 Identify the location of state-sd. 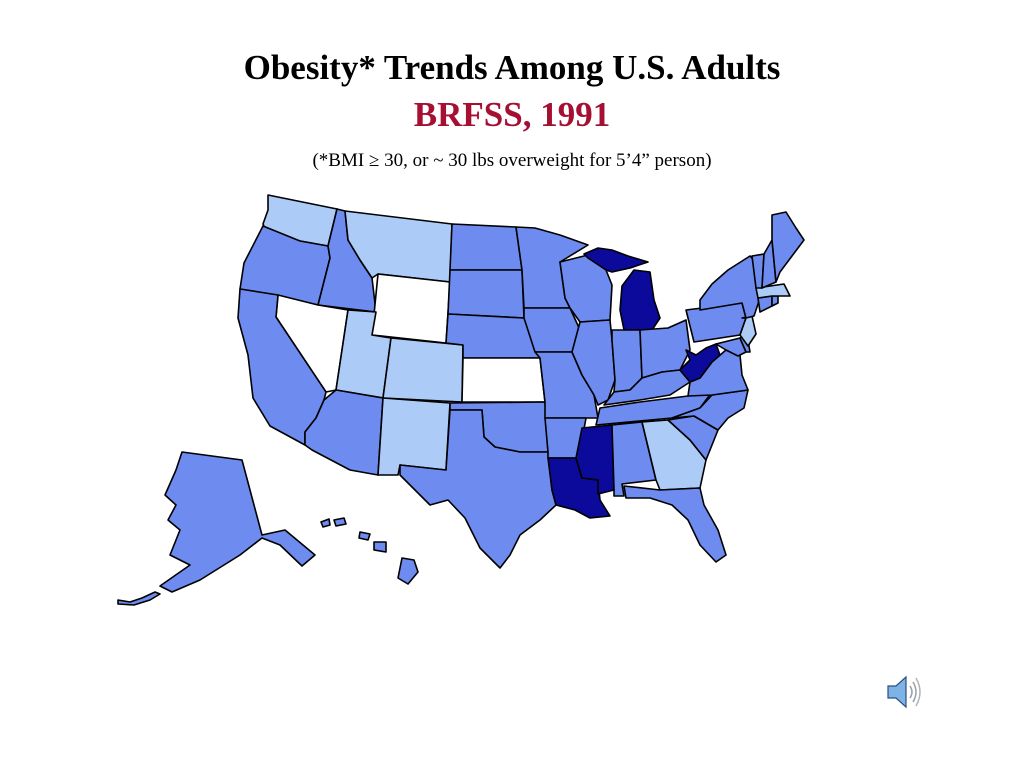
(486, 294).